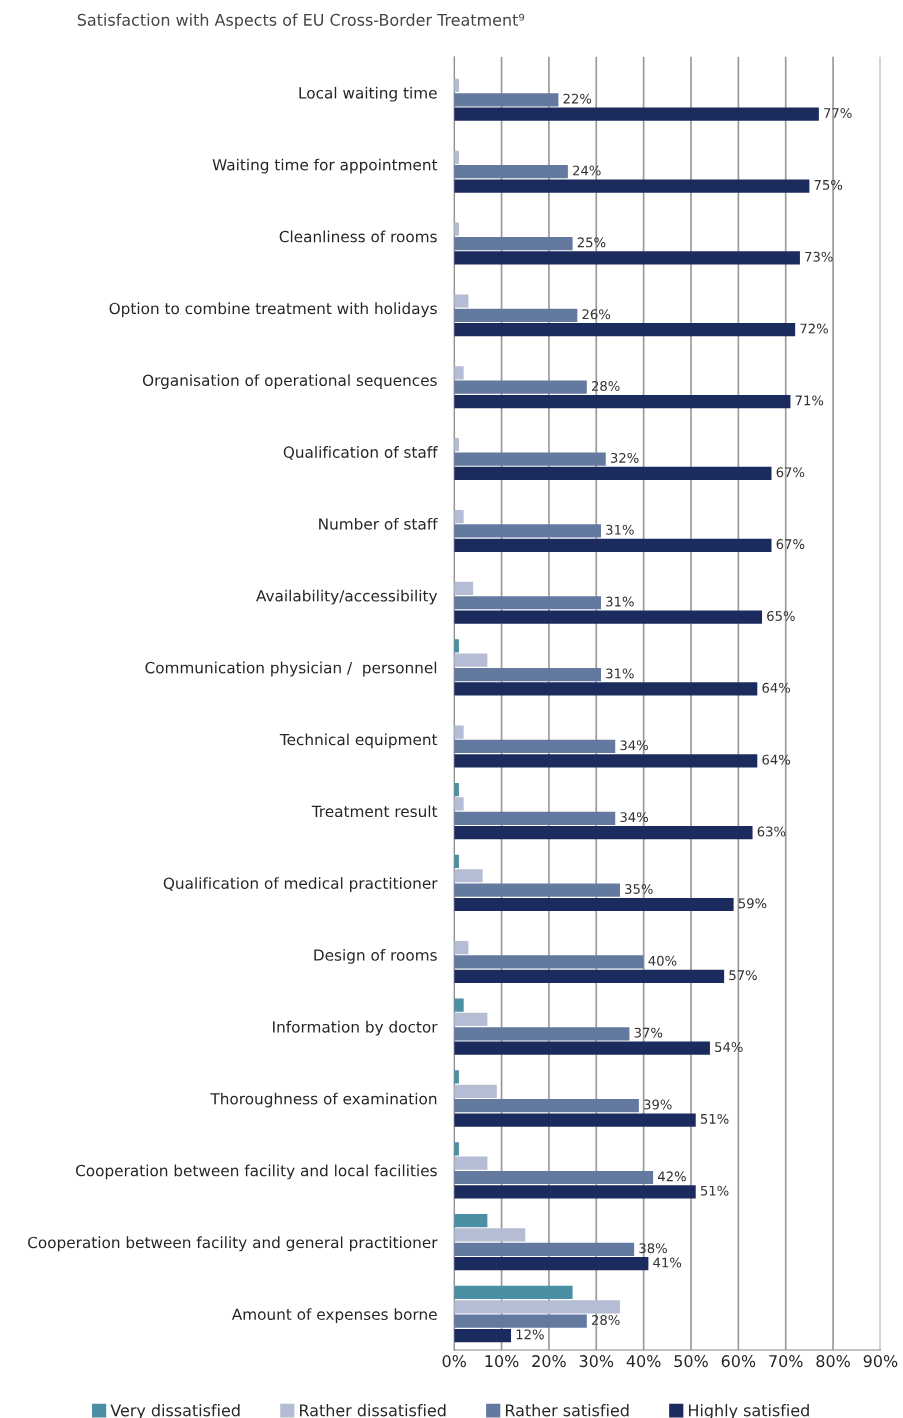 The width and height of the screenshot is (903, 1418). I want to click on x-tick-label: 70%, so click(786, 1361).